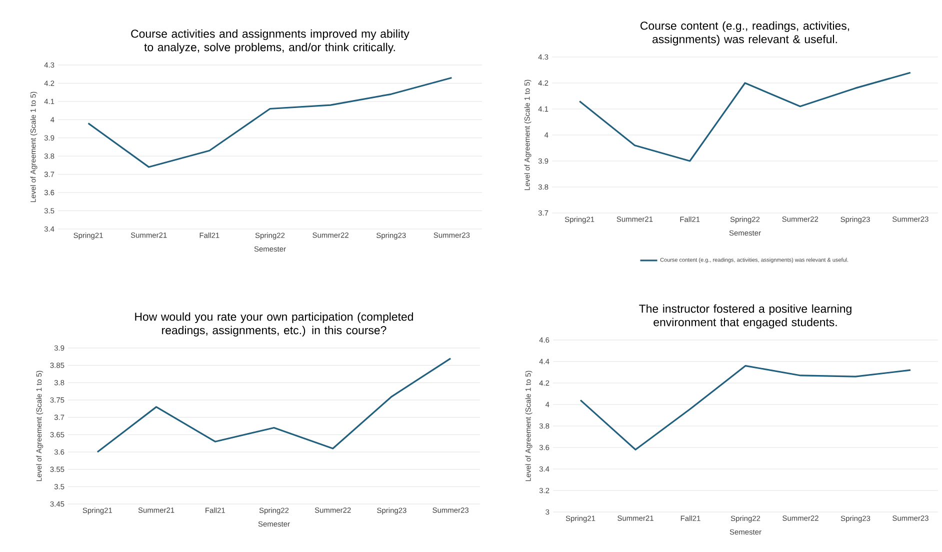 Image resolution: width=942 pixels, height=552 pixels. What do you see at coordinates (745, 316) in the screenshot?
I see `chart-title: The instructor fostered a positive learning environment that engaged students.` at bounding box center [745, 316].